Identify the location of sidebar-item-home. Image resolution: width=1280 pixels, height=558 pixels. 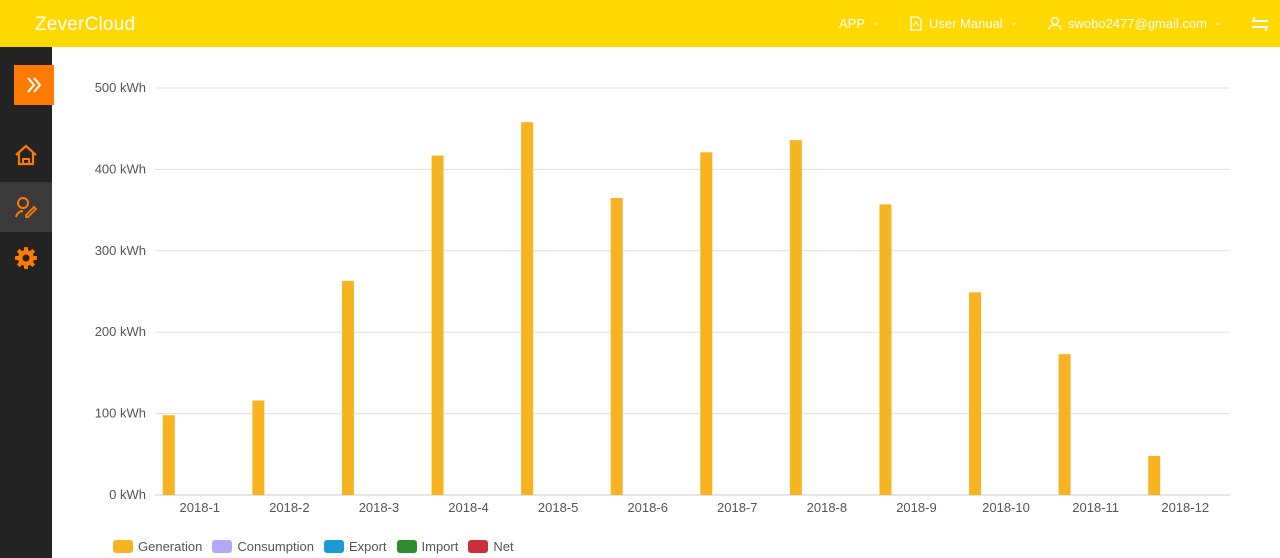
(26, 155).